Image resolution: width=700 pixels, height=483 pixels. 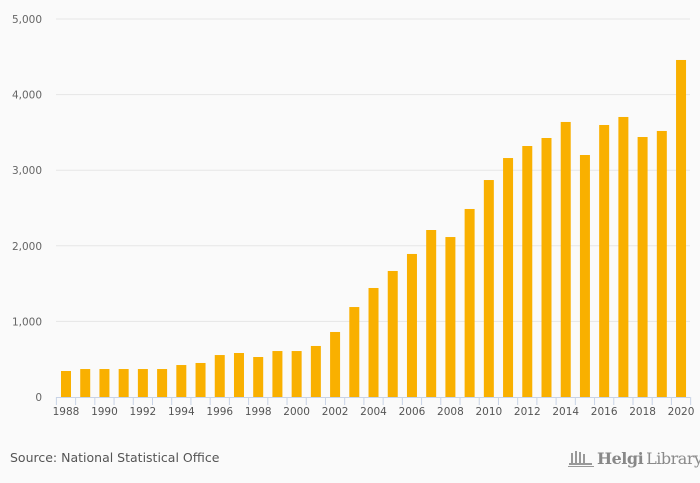 I want to click on bar-1999, so click(x=277, y=374).